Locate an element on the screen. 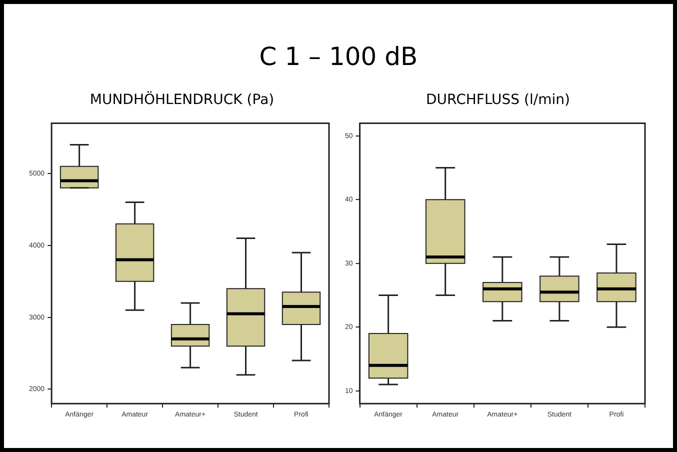 The image size is (677, 452). chart-subtitle: DURCHFLUSS (l/min) is located at coordinates (498, 100).